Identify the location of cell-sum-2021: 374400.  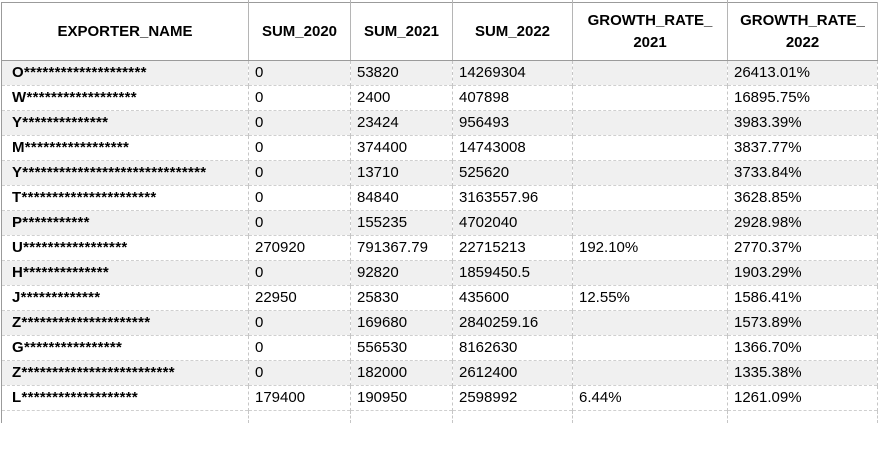
(401, 148).